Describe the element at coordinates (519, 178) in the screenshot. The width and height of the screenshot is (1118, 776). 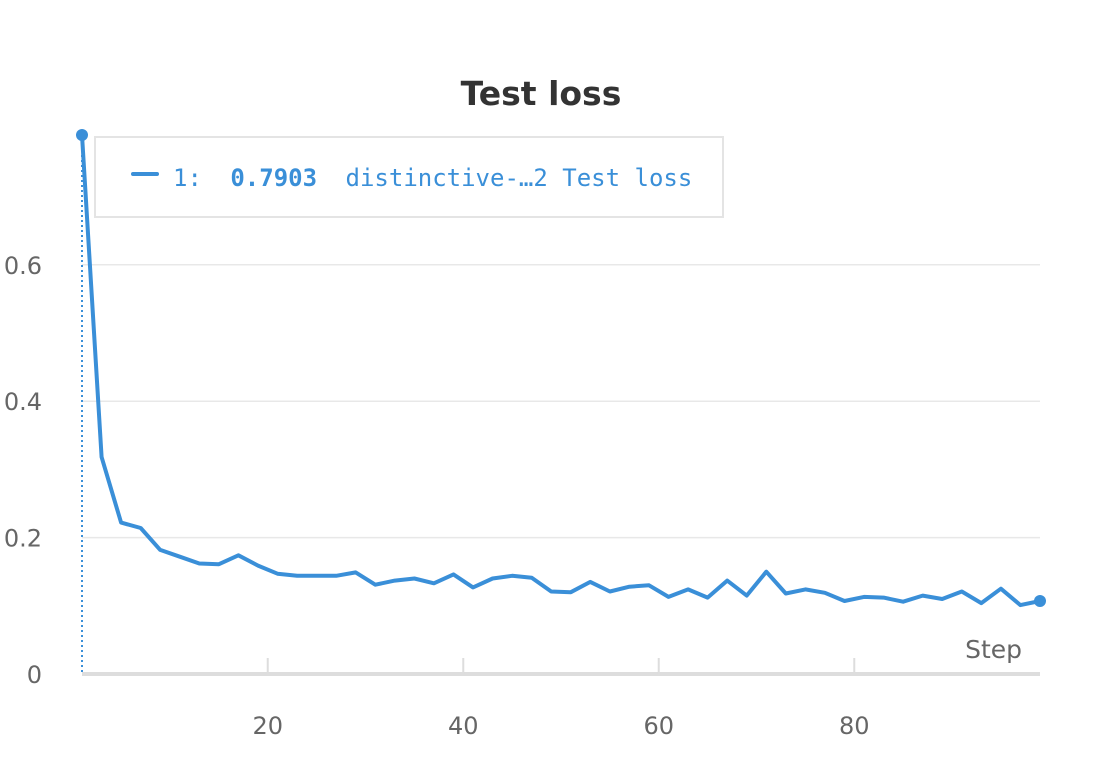
I see `legend-series-name: distinctive-…2 Test loss` at that location.